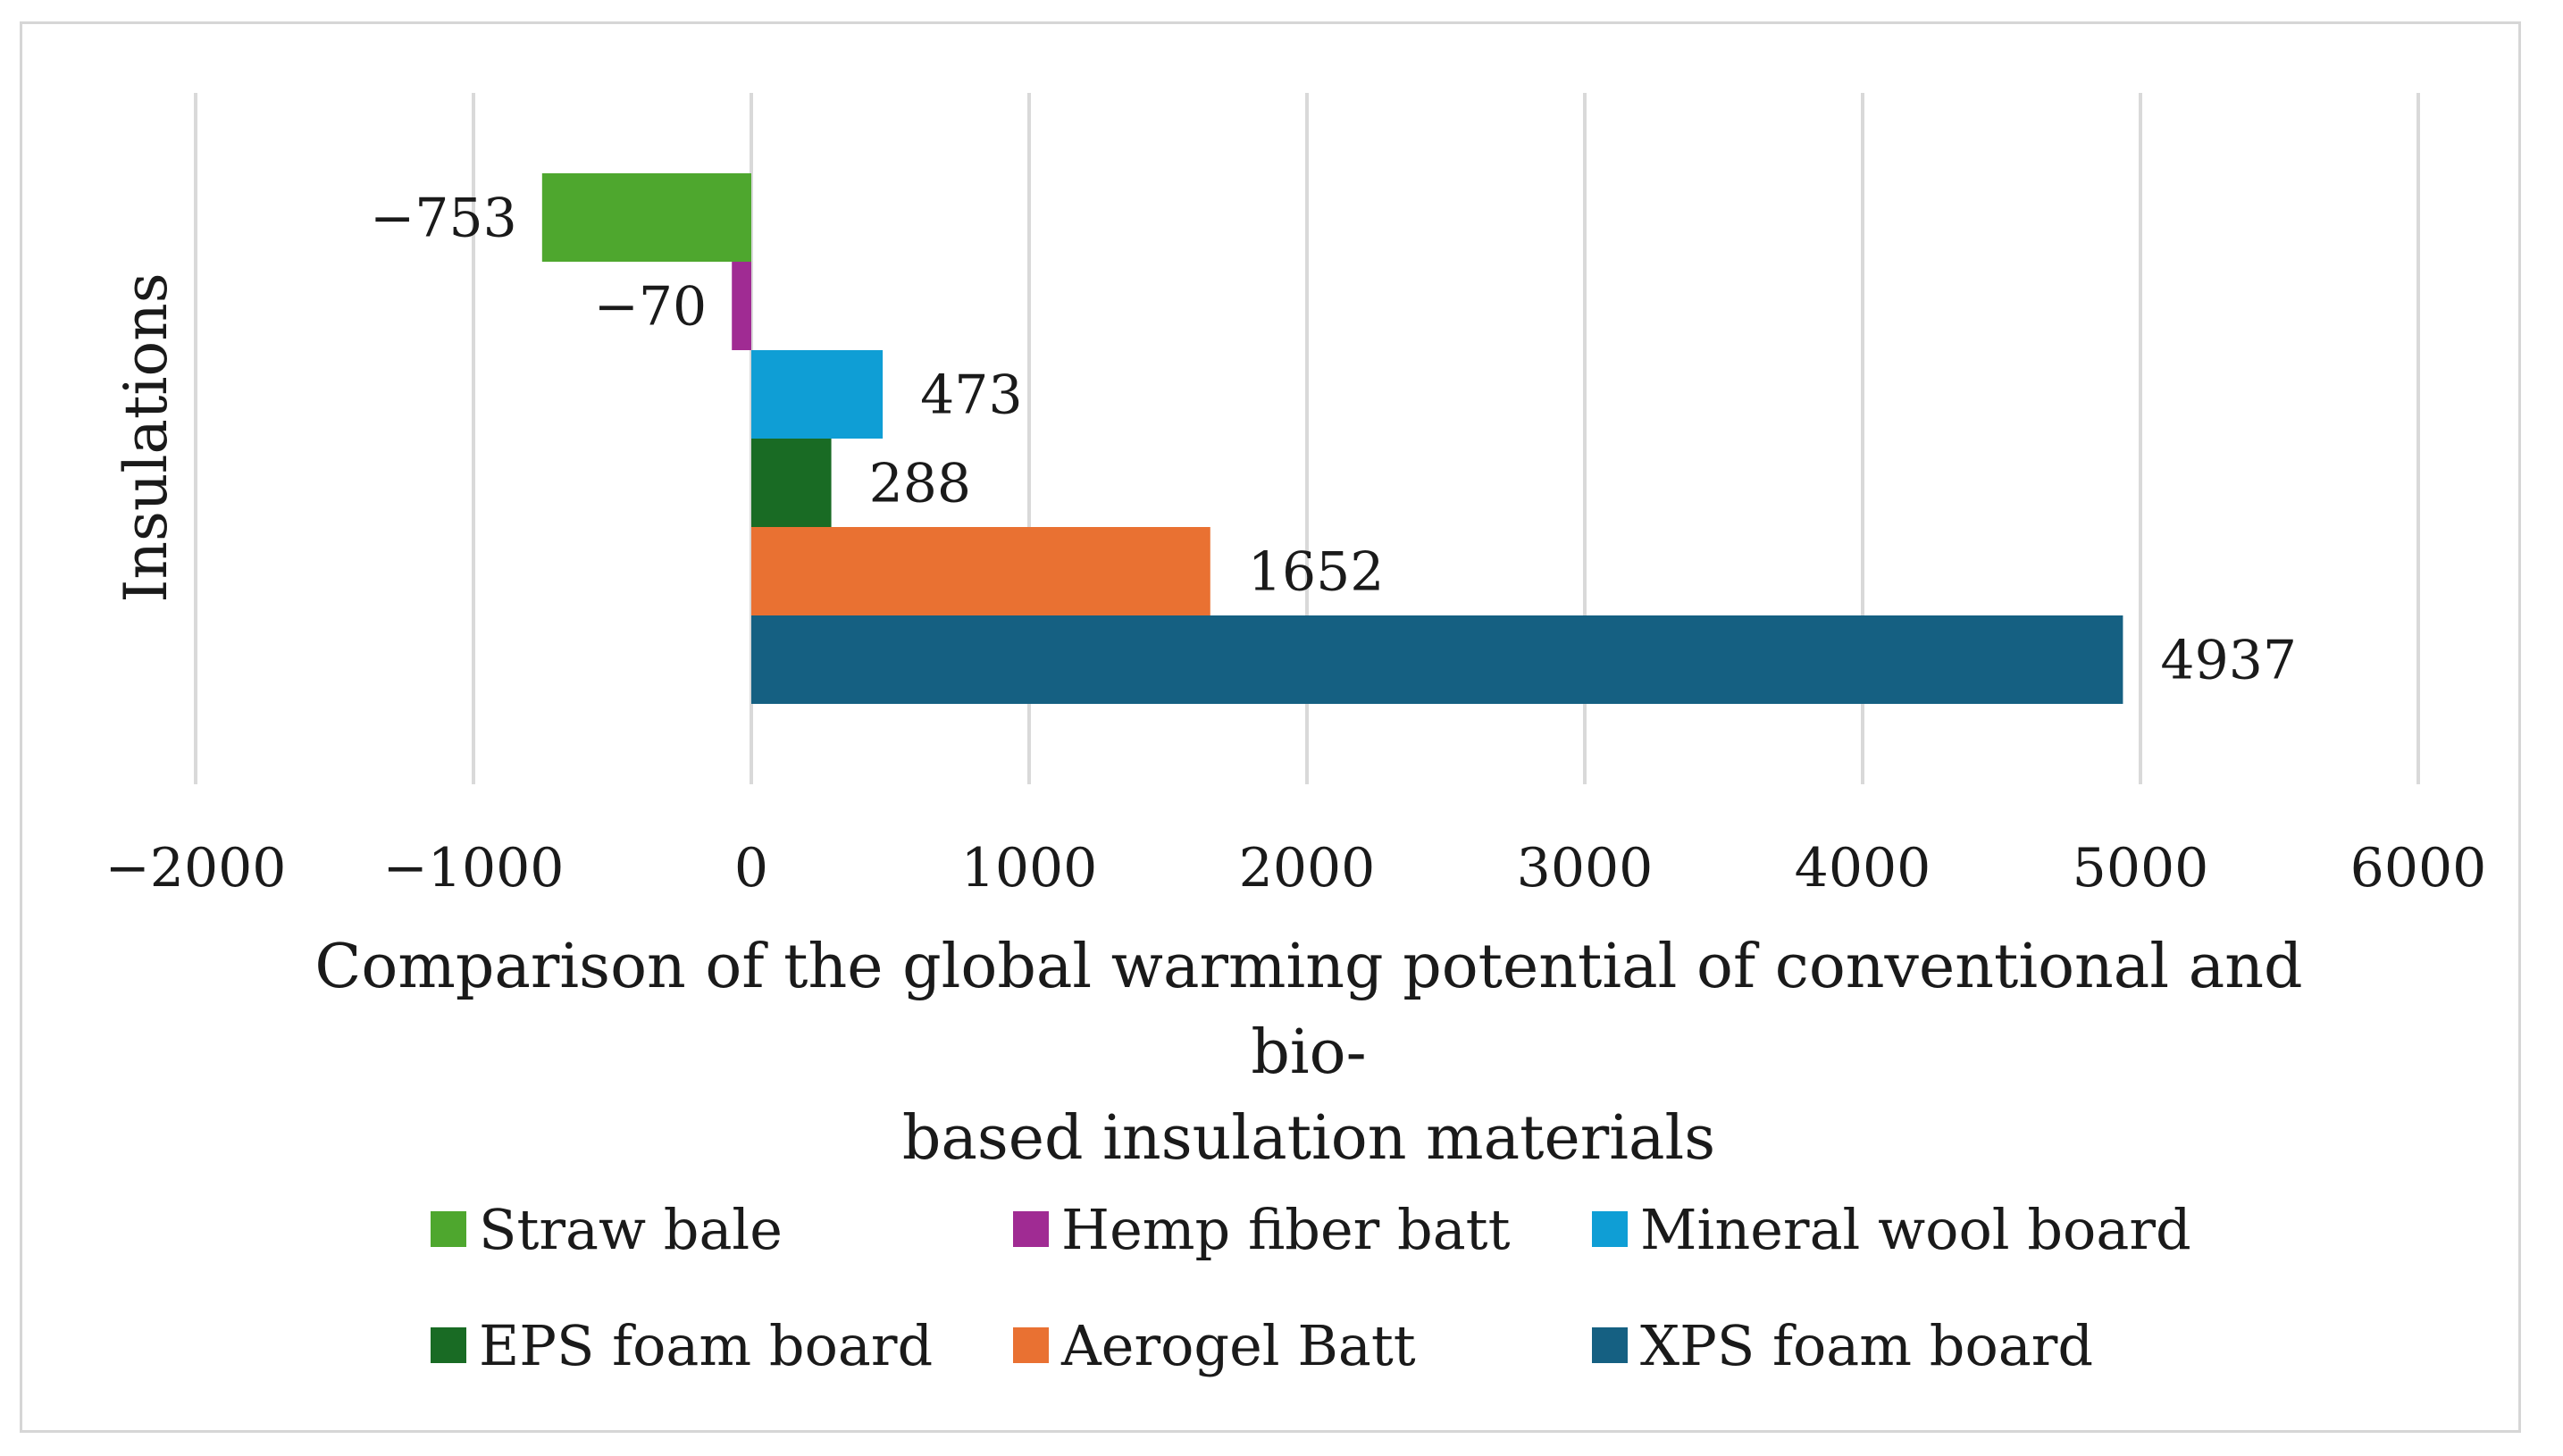 The image size is (2563, 1456). What do you see at coordinates (920, 484) in the screenshot?
I see `data-label-eps-foam-board: 288` at bounding box center [920, 484].